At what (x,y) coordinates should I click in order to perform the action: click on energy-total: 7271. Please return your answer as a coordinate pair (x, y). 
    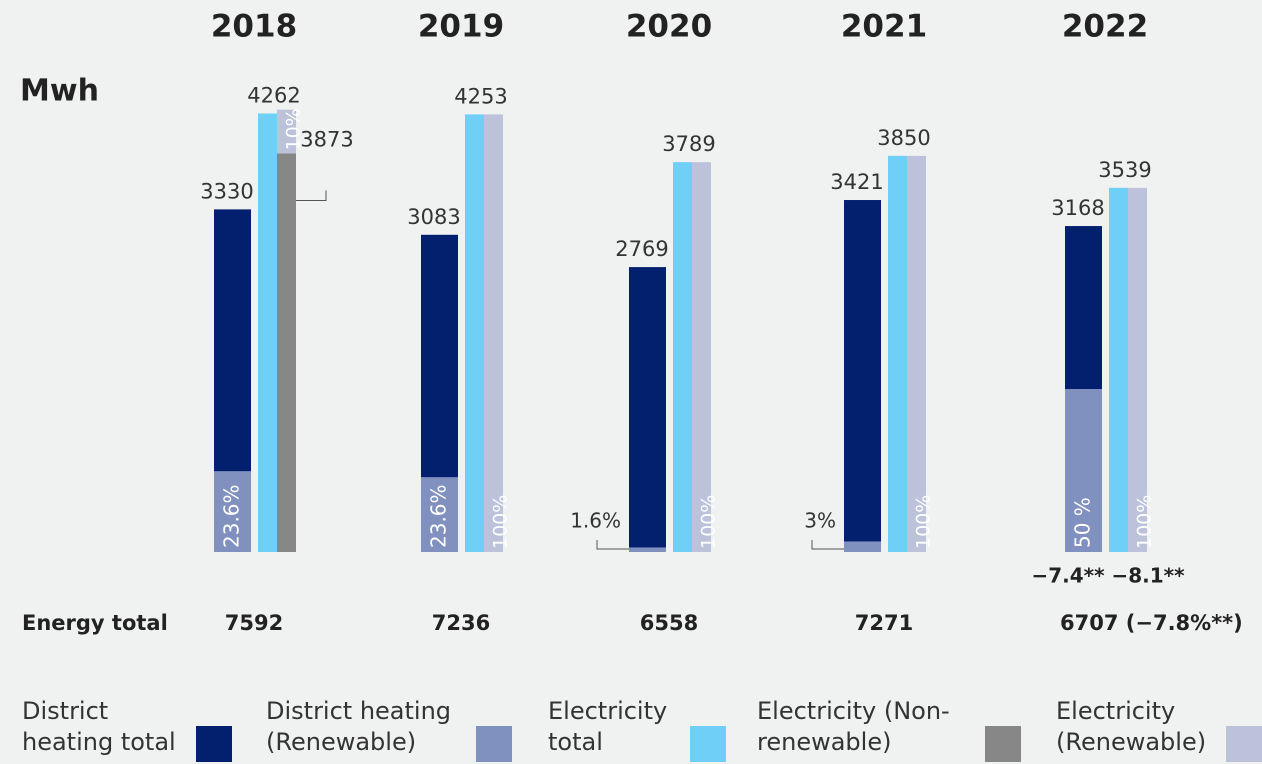
    Looking at the image, I should click on (884, 623).